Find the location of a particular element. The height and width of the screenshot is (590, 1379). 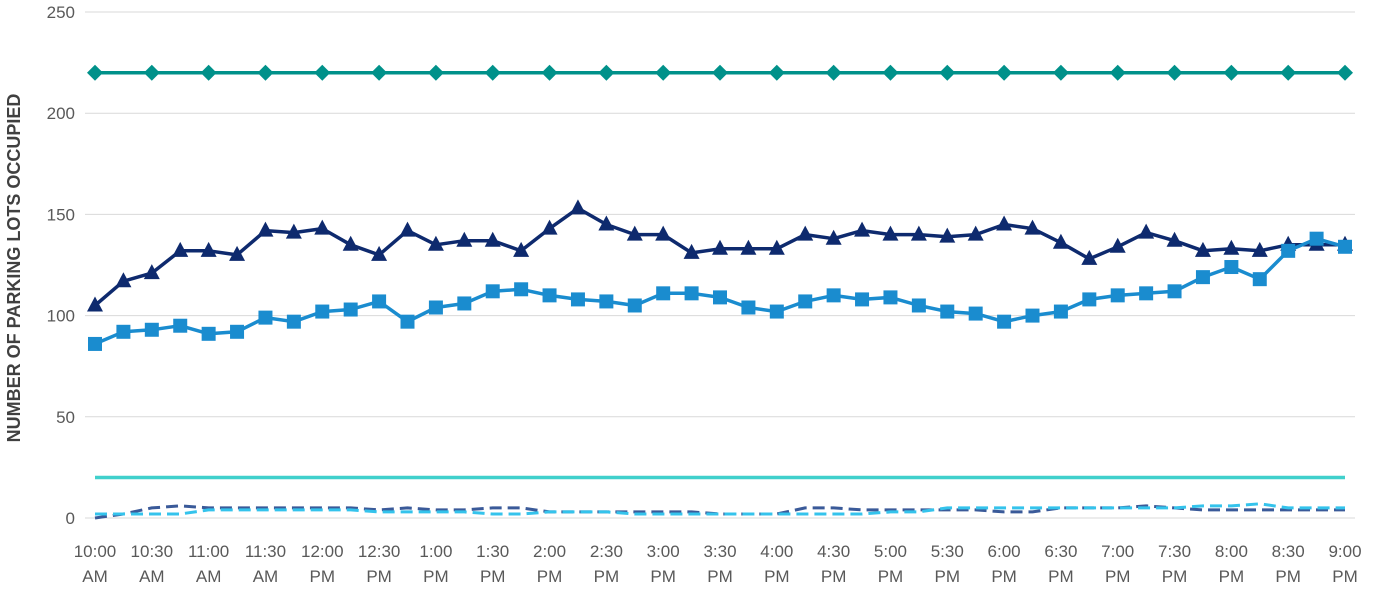

x-tick-time: 6:00 is located at coordinates (1004, 551).